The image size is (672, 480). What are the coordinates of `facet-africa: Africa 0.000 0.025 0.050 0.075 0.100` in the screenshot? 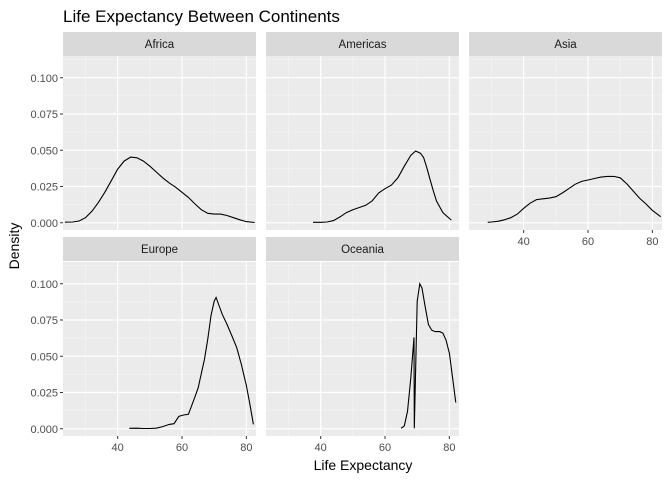 It's located at (143, 131).